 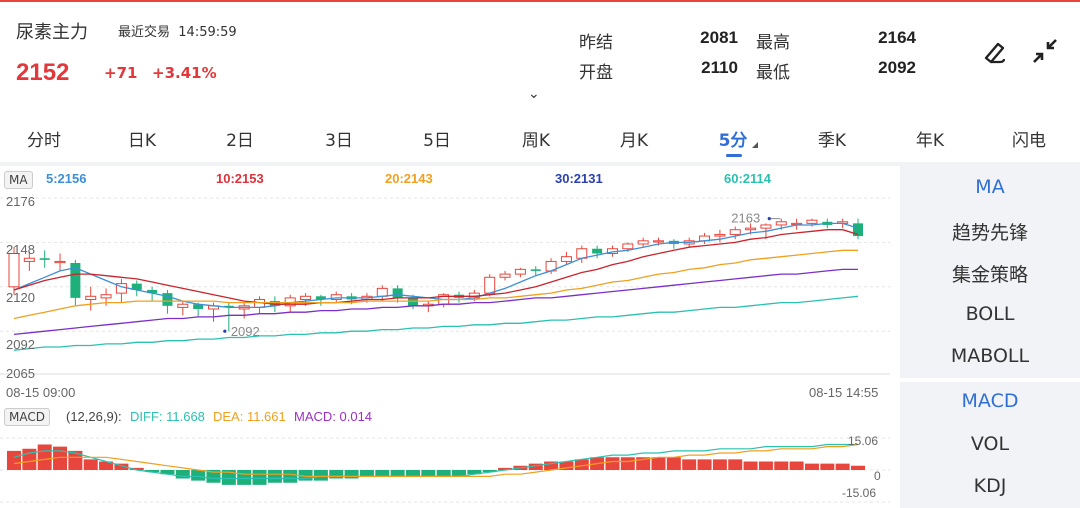 What do you see at coordinates (27, 417) in the screenshot?
I see `macd-indicator-tag: MACD` at bounding box center [27, 417].